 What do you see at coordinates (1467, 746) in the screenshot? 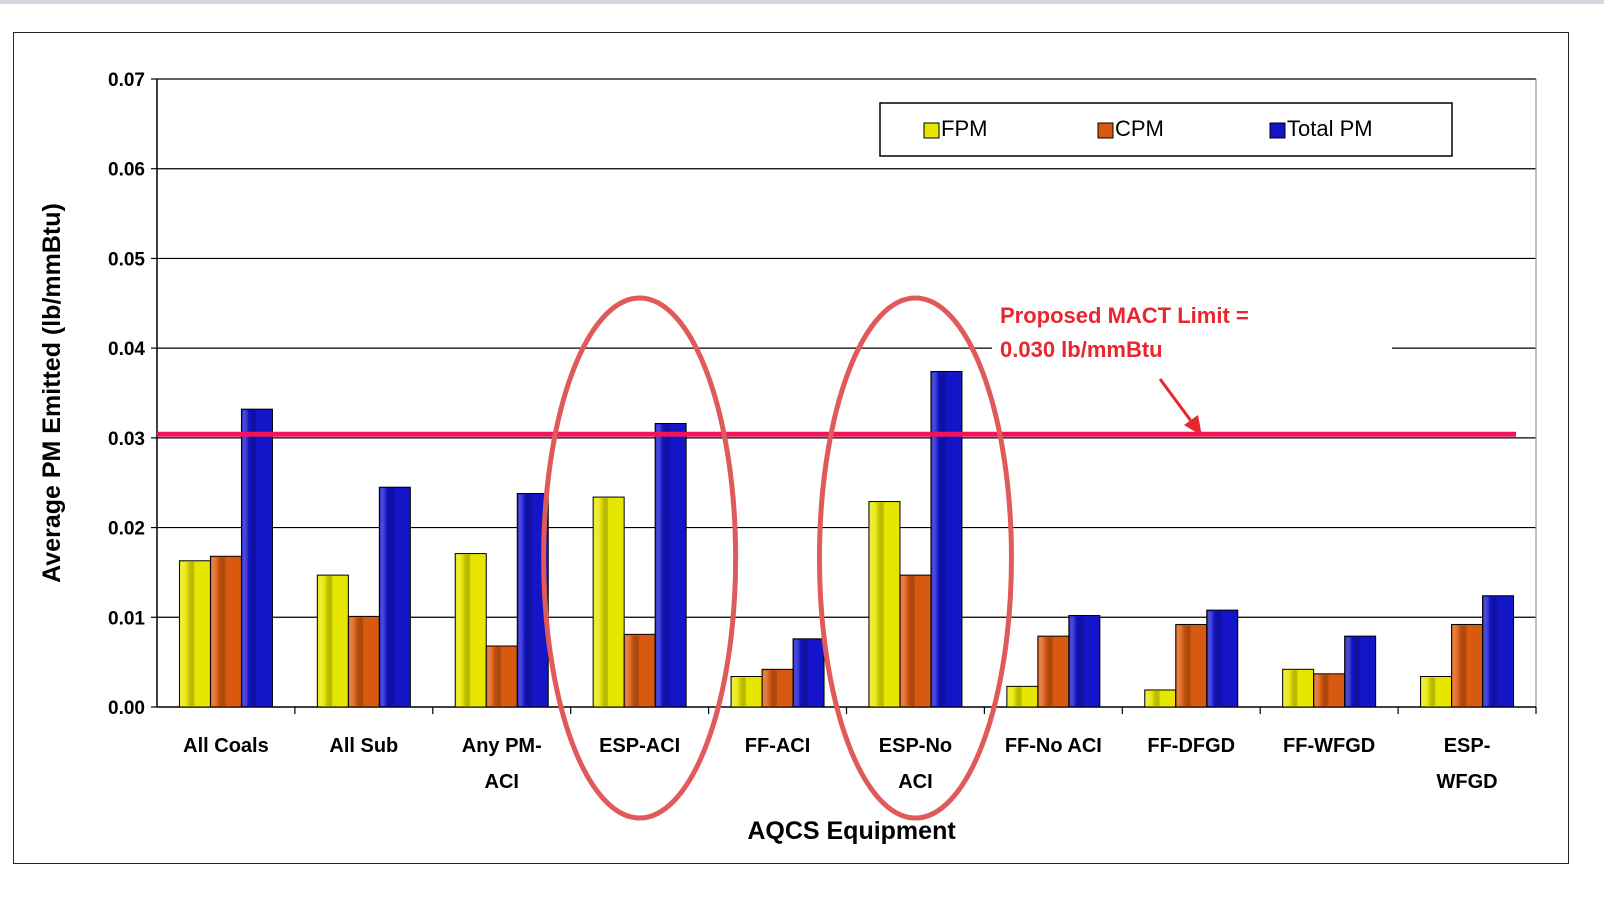
I see `x-tick-label: ESP-` at bounding box center [1467, 746].